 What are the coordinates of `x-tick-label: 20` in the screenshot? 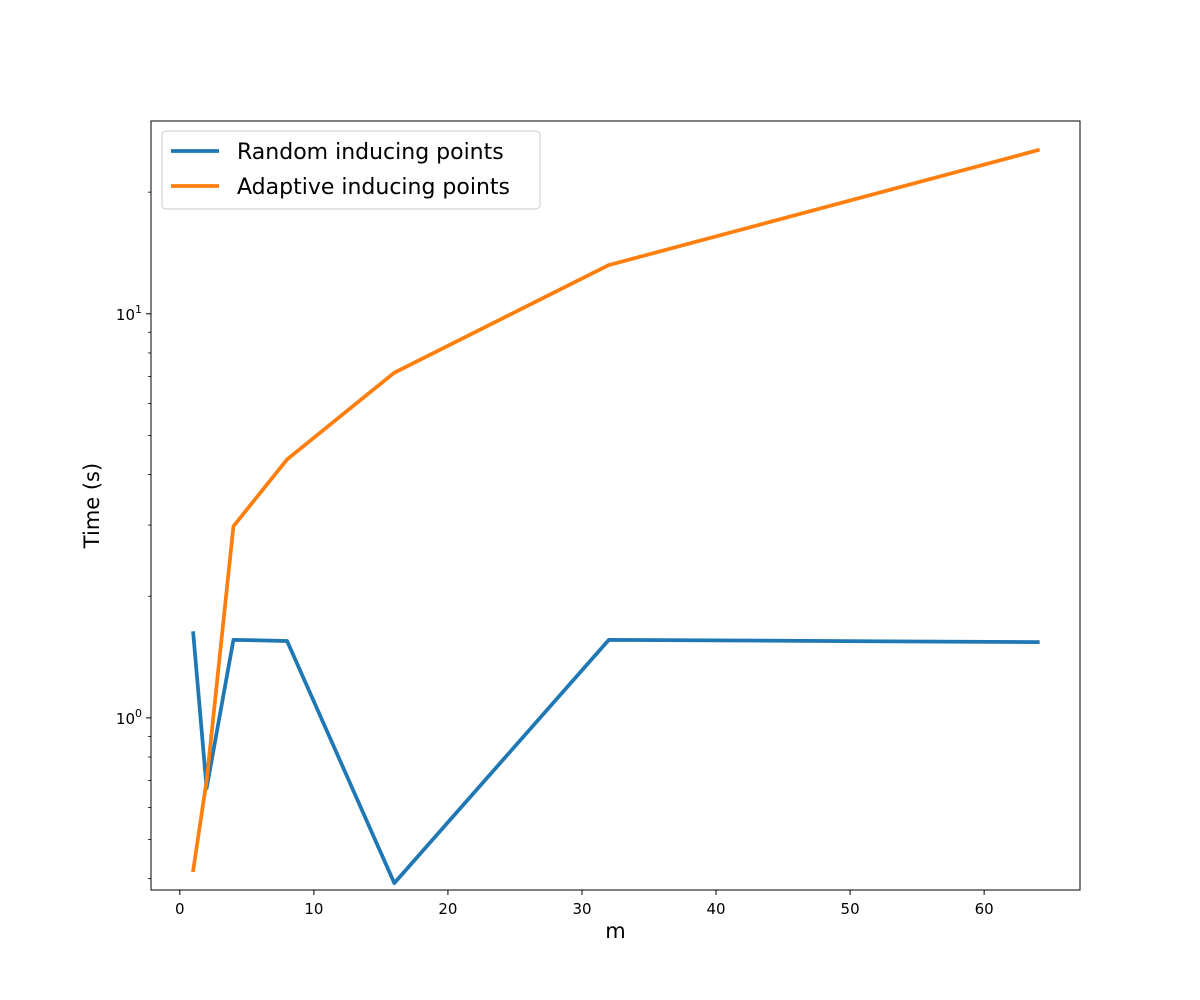 It's located at (447, 909).